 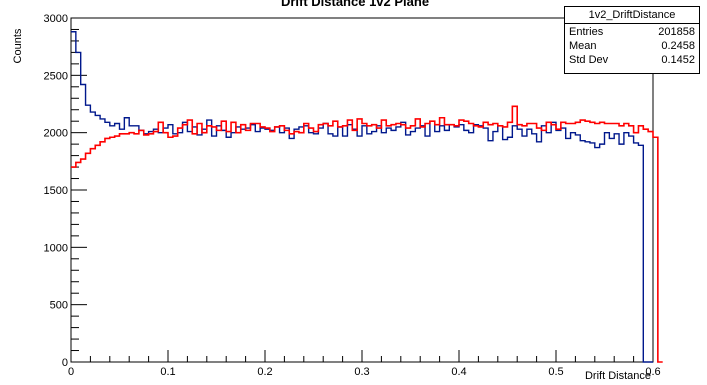 What do you see at coordinates (71, 372) in the screenshot?
I see `x-tick-label: 0` at bounding box center [71, 372].